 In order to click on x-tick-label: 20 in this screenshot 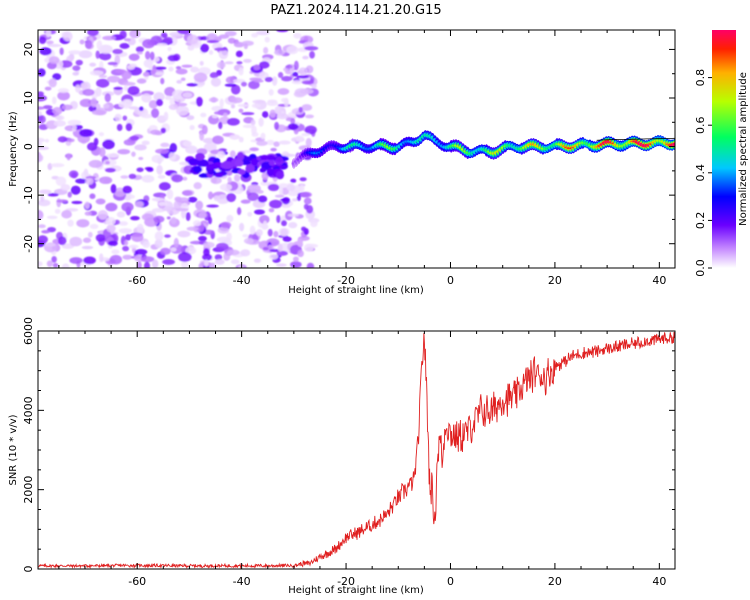, I will do `click(555, 581)`.